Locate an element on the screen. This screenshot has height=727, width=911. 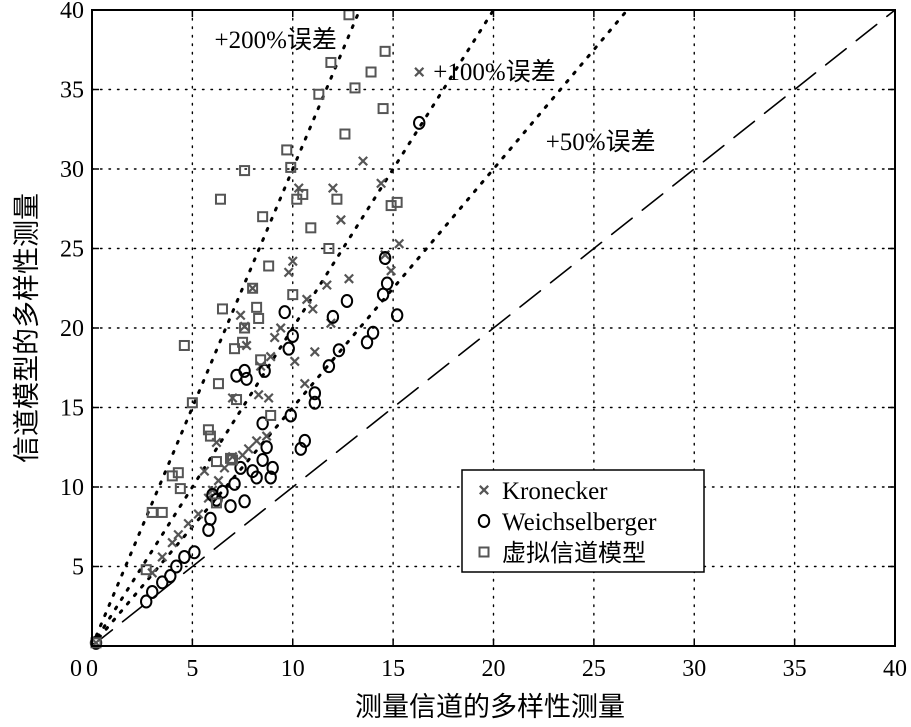
x-tick-label: 25 is located at coordinates (594, 669).